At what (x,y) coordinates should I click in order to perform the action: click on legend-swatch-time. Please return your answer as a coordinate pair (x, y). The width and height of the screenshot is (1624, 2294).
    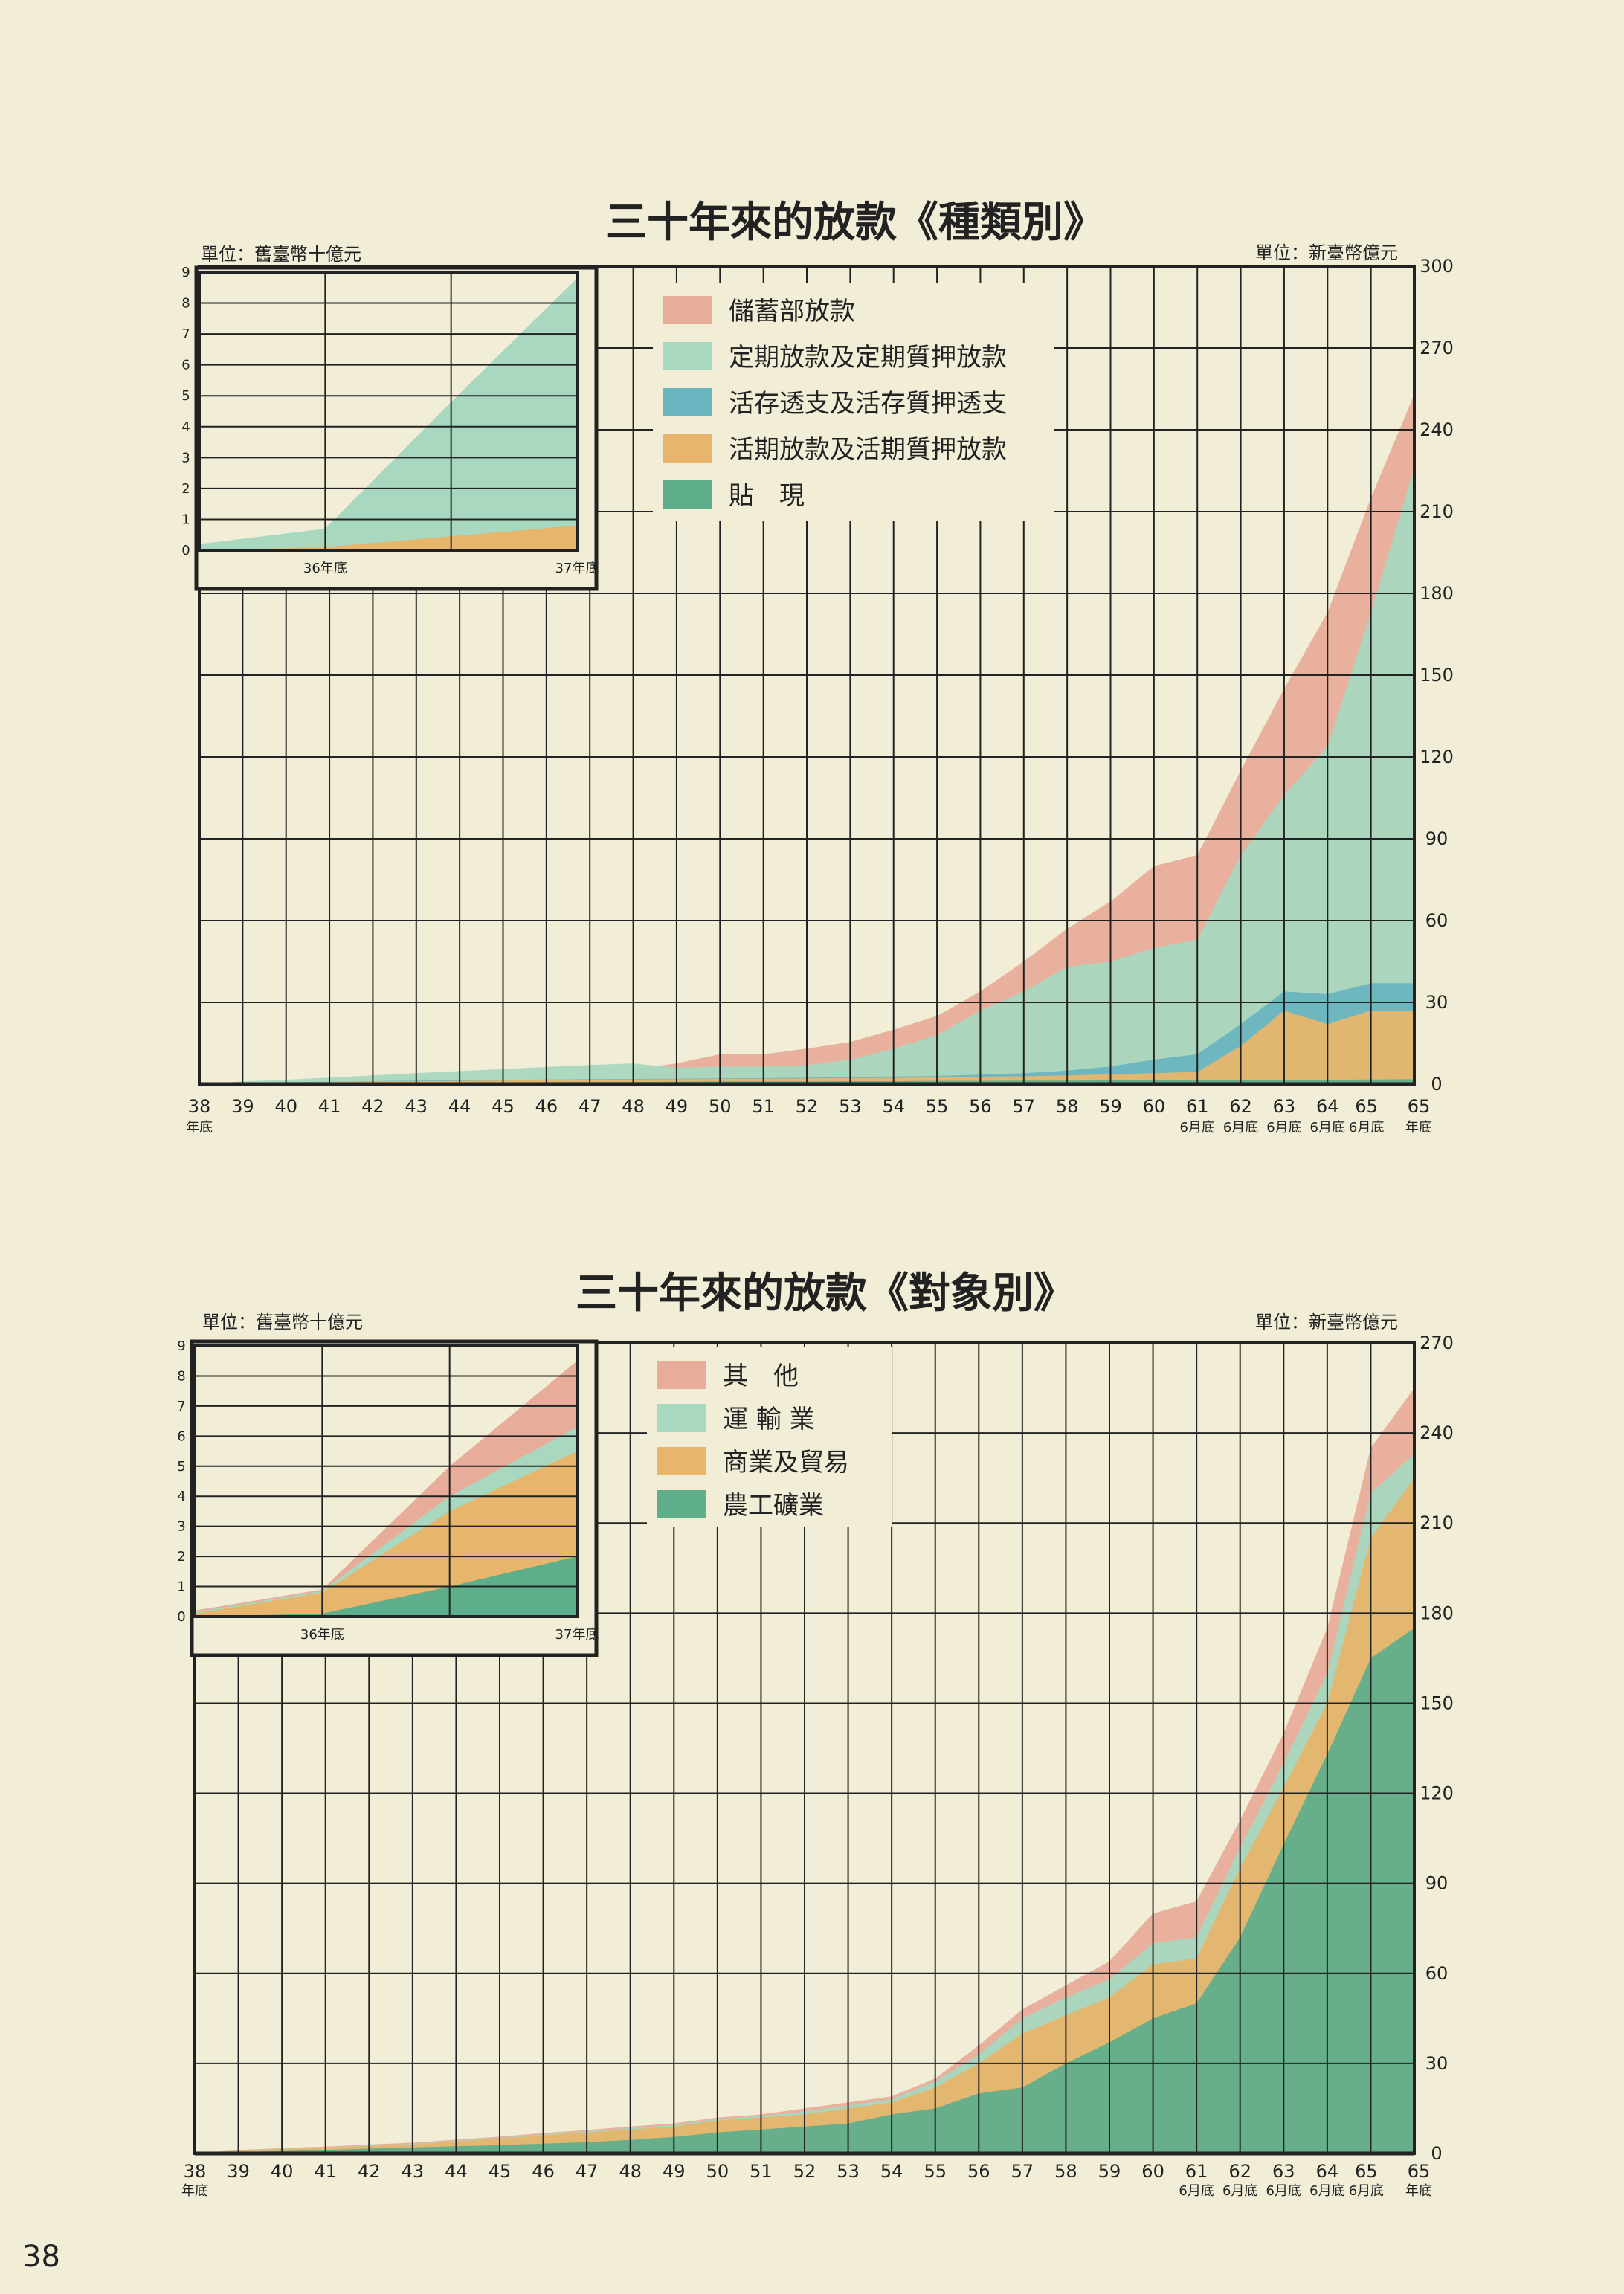
    Looking at the image, I should click on (687, 356).